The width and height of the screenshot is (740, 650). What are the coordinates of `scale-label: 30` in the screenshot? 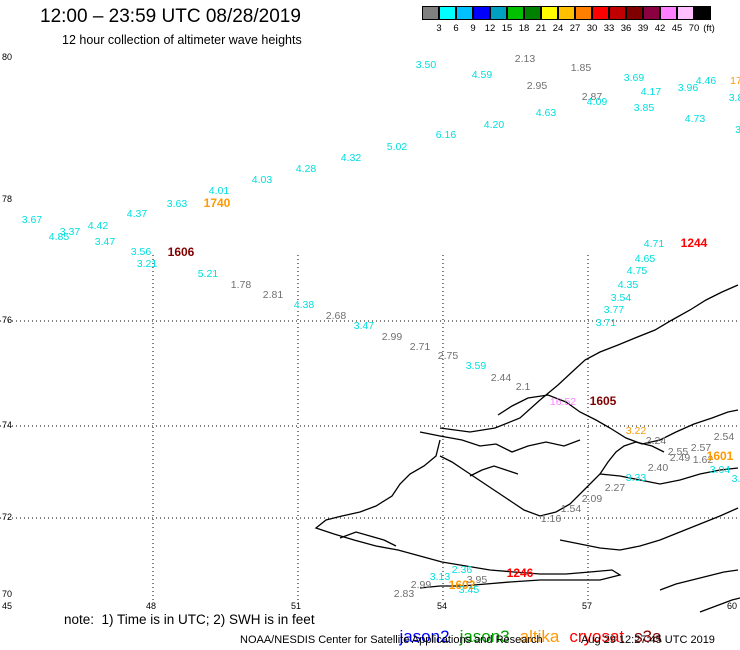 It's located at (592, 28).